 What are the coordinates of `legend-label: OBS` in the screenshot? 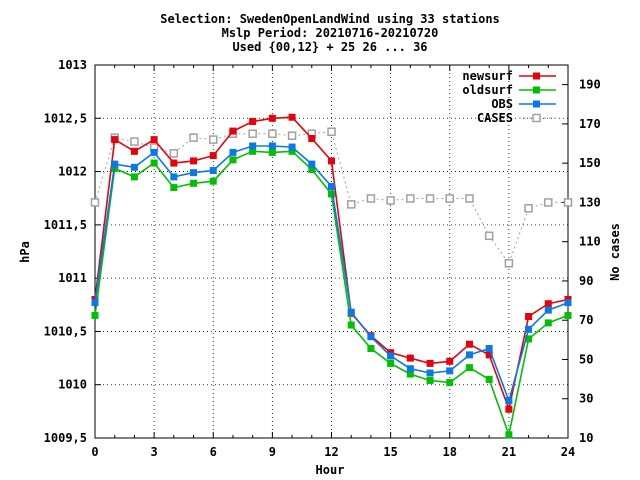 It's located at (502, 104).